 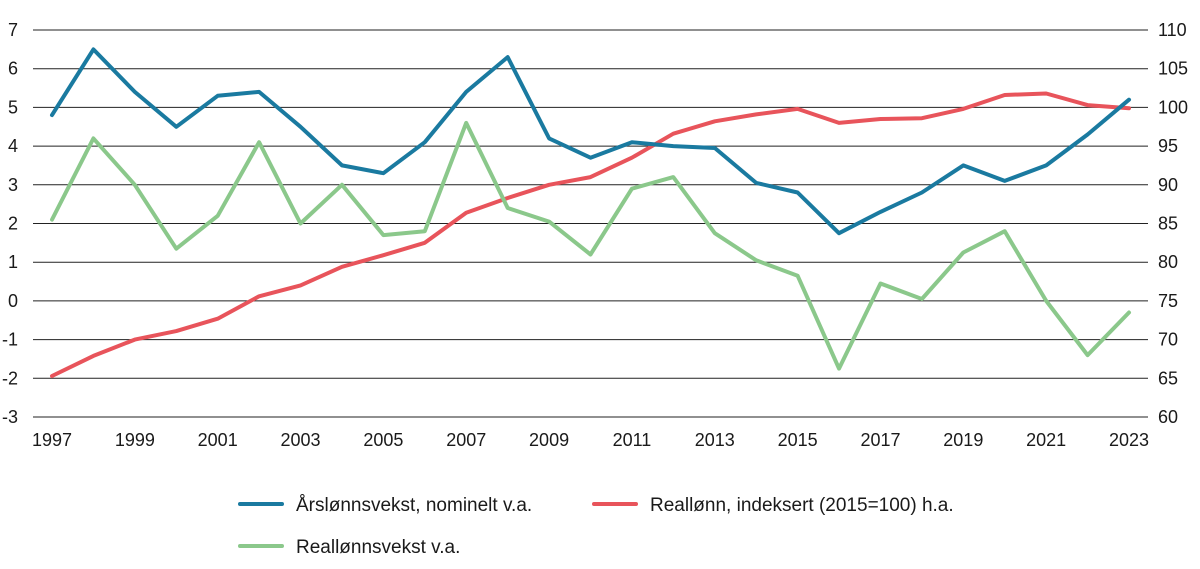 I want to click on right-tick-label: 80, so click(x=1168, y=262).